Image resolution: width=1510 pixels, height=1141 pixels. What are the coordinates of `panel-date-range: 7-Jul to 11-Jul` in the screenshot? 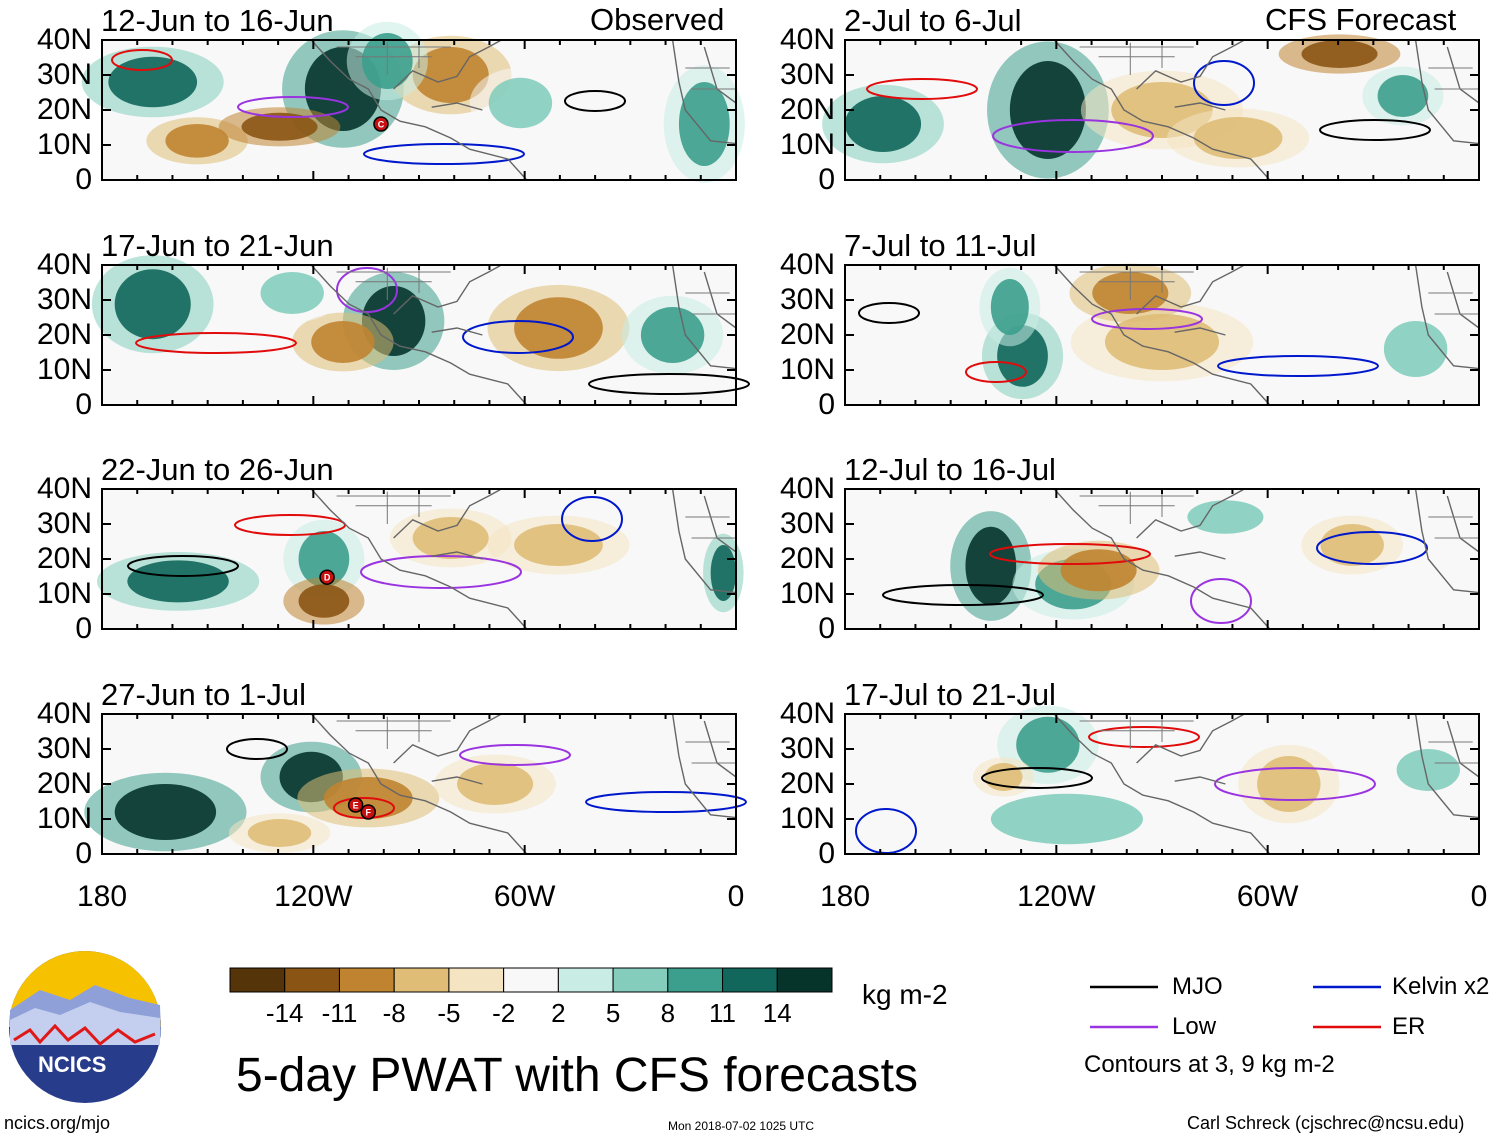 It's located at (940, 245).